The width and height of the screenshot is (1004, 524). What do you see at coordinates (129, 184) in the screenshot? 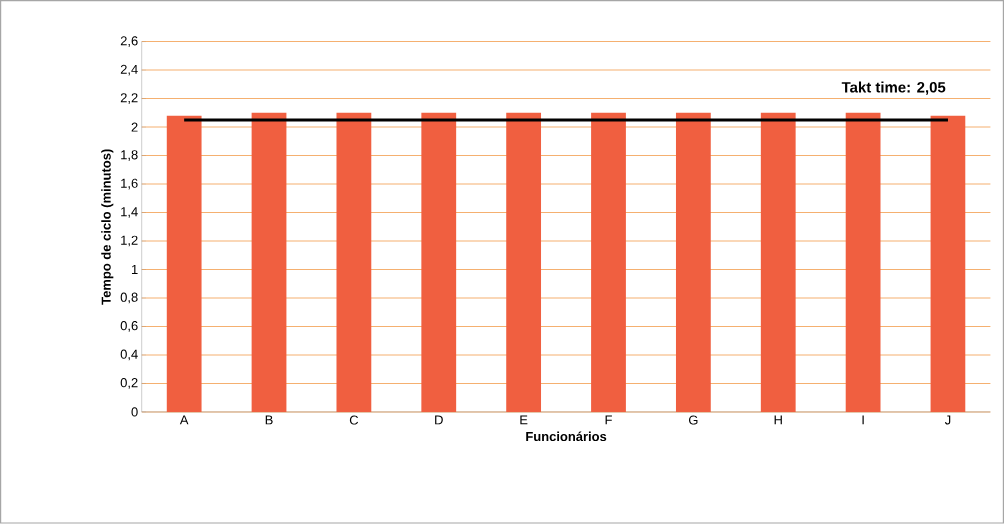
I see `y-tick-label: 1,6` at bounding box center [129, 184].